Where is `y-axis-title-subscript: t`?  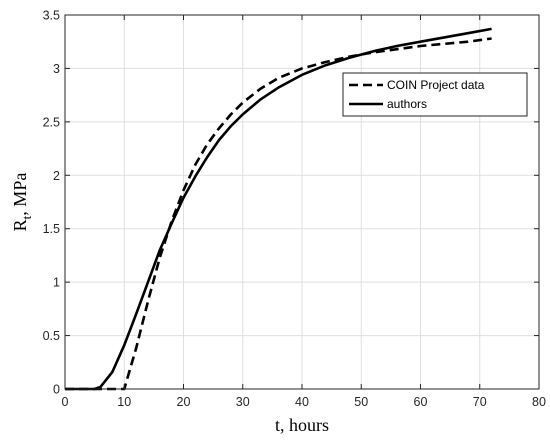 y-axis-title-subscript: t is located at coordinates (26, 217).